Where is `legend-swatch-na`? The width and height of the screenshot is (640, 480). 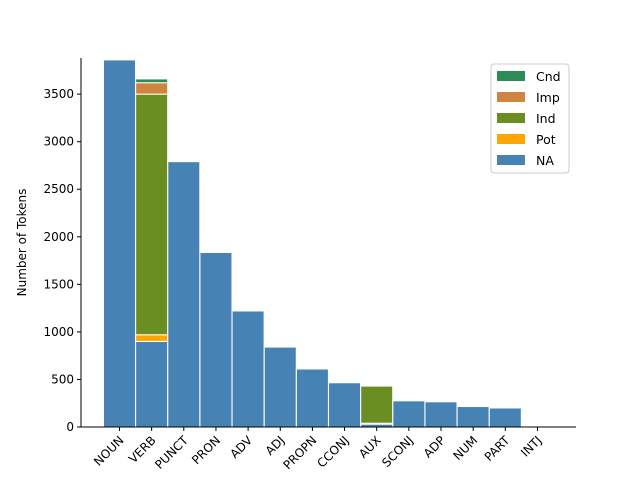
legend-swatch-na is located at coordinates (511, 160).